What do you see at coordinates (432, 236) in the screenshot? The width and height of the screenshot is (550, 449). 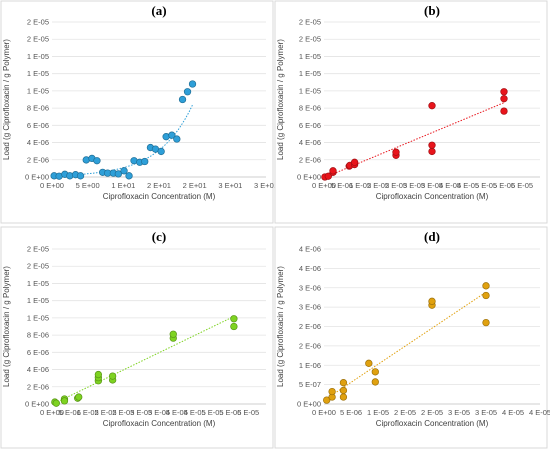 I see `panel-title: (d)` at bounding box center [432, 236].